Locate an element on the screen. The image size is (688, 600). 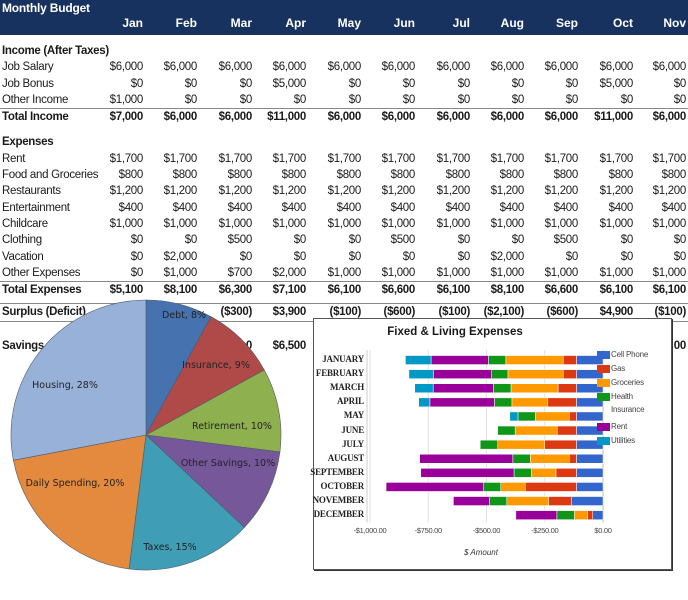
month-header-oct: Oct is located at coordinates (622, 23).